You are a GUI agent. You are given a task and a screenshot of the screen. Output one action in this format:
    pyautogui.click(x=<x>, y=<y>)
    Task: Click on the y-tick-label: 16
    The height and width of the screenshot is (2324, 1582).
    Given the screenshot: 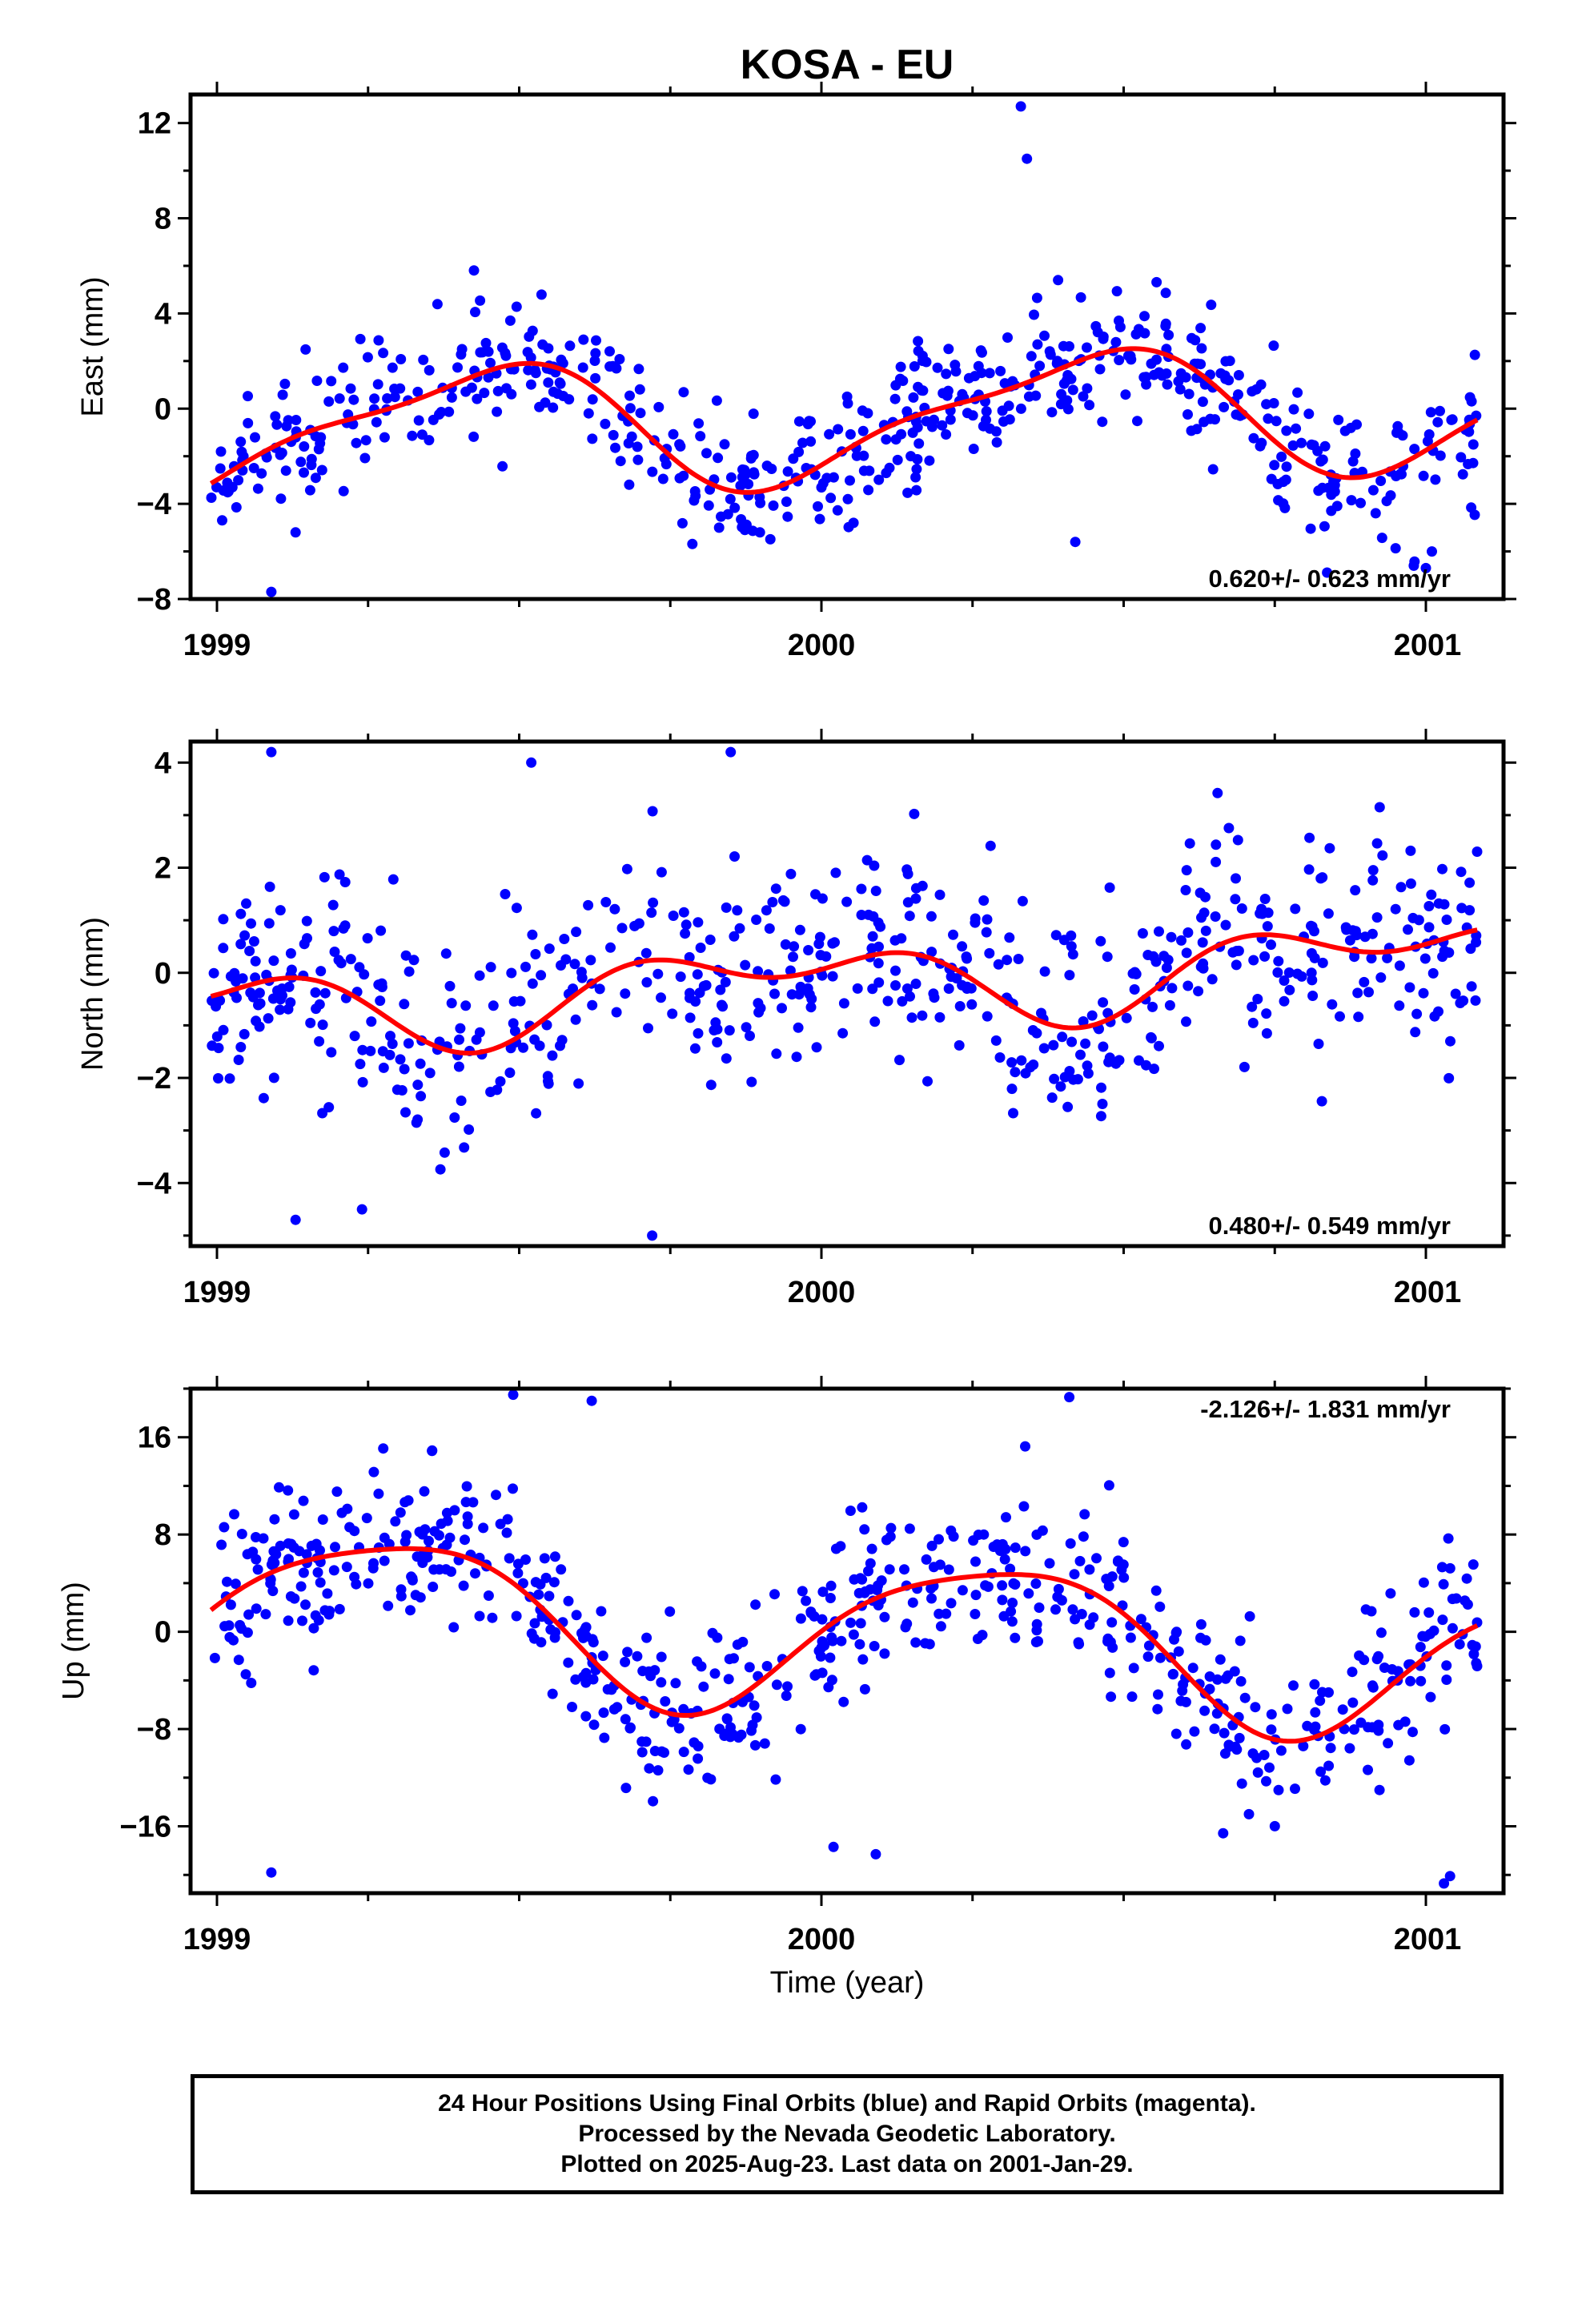 What is the action you would take?
    pyautogui.click(x=154, y=1438)
    